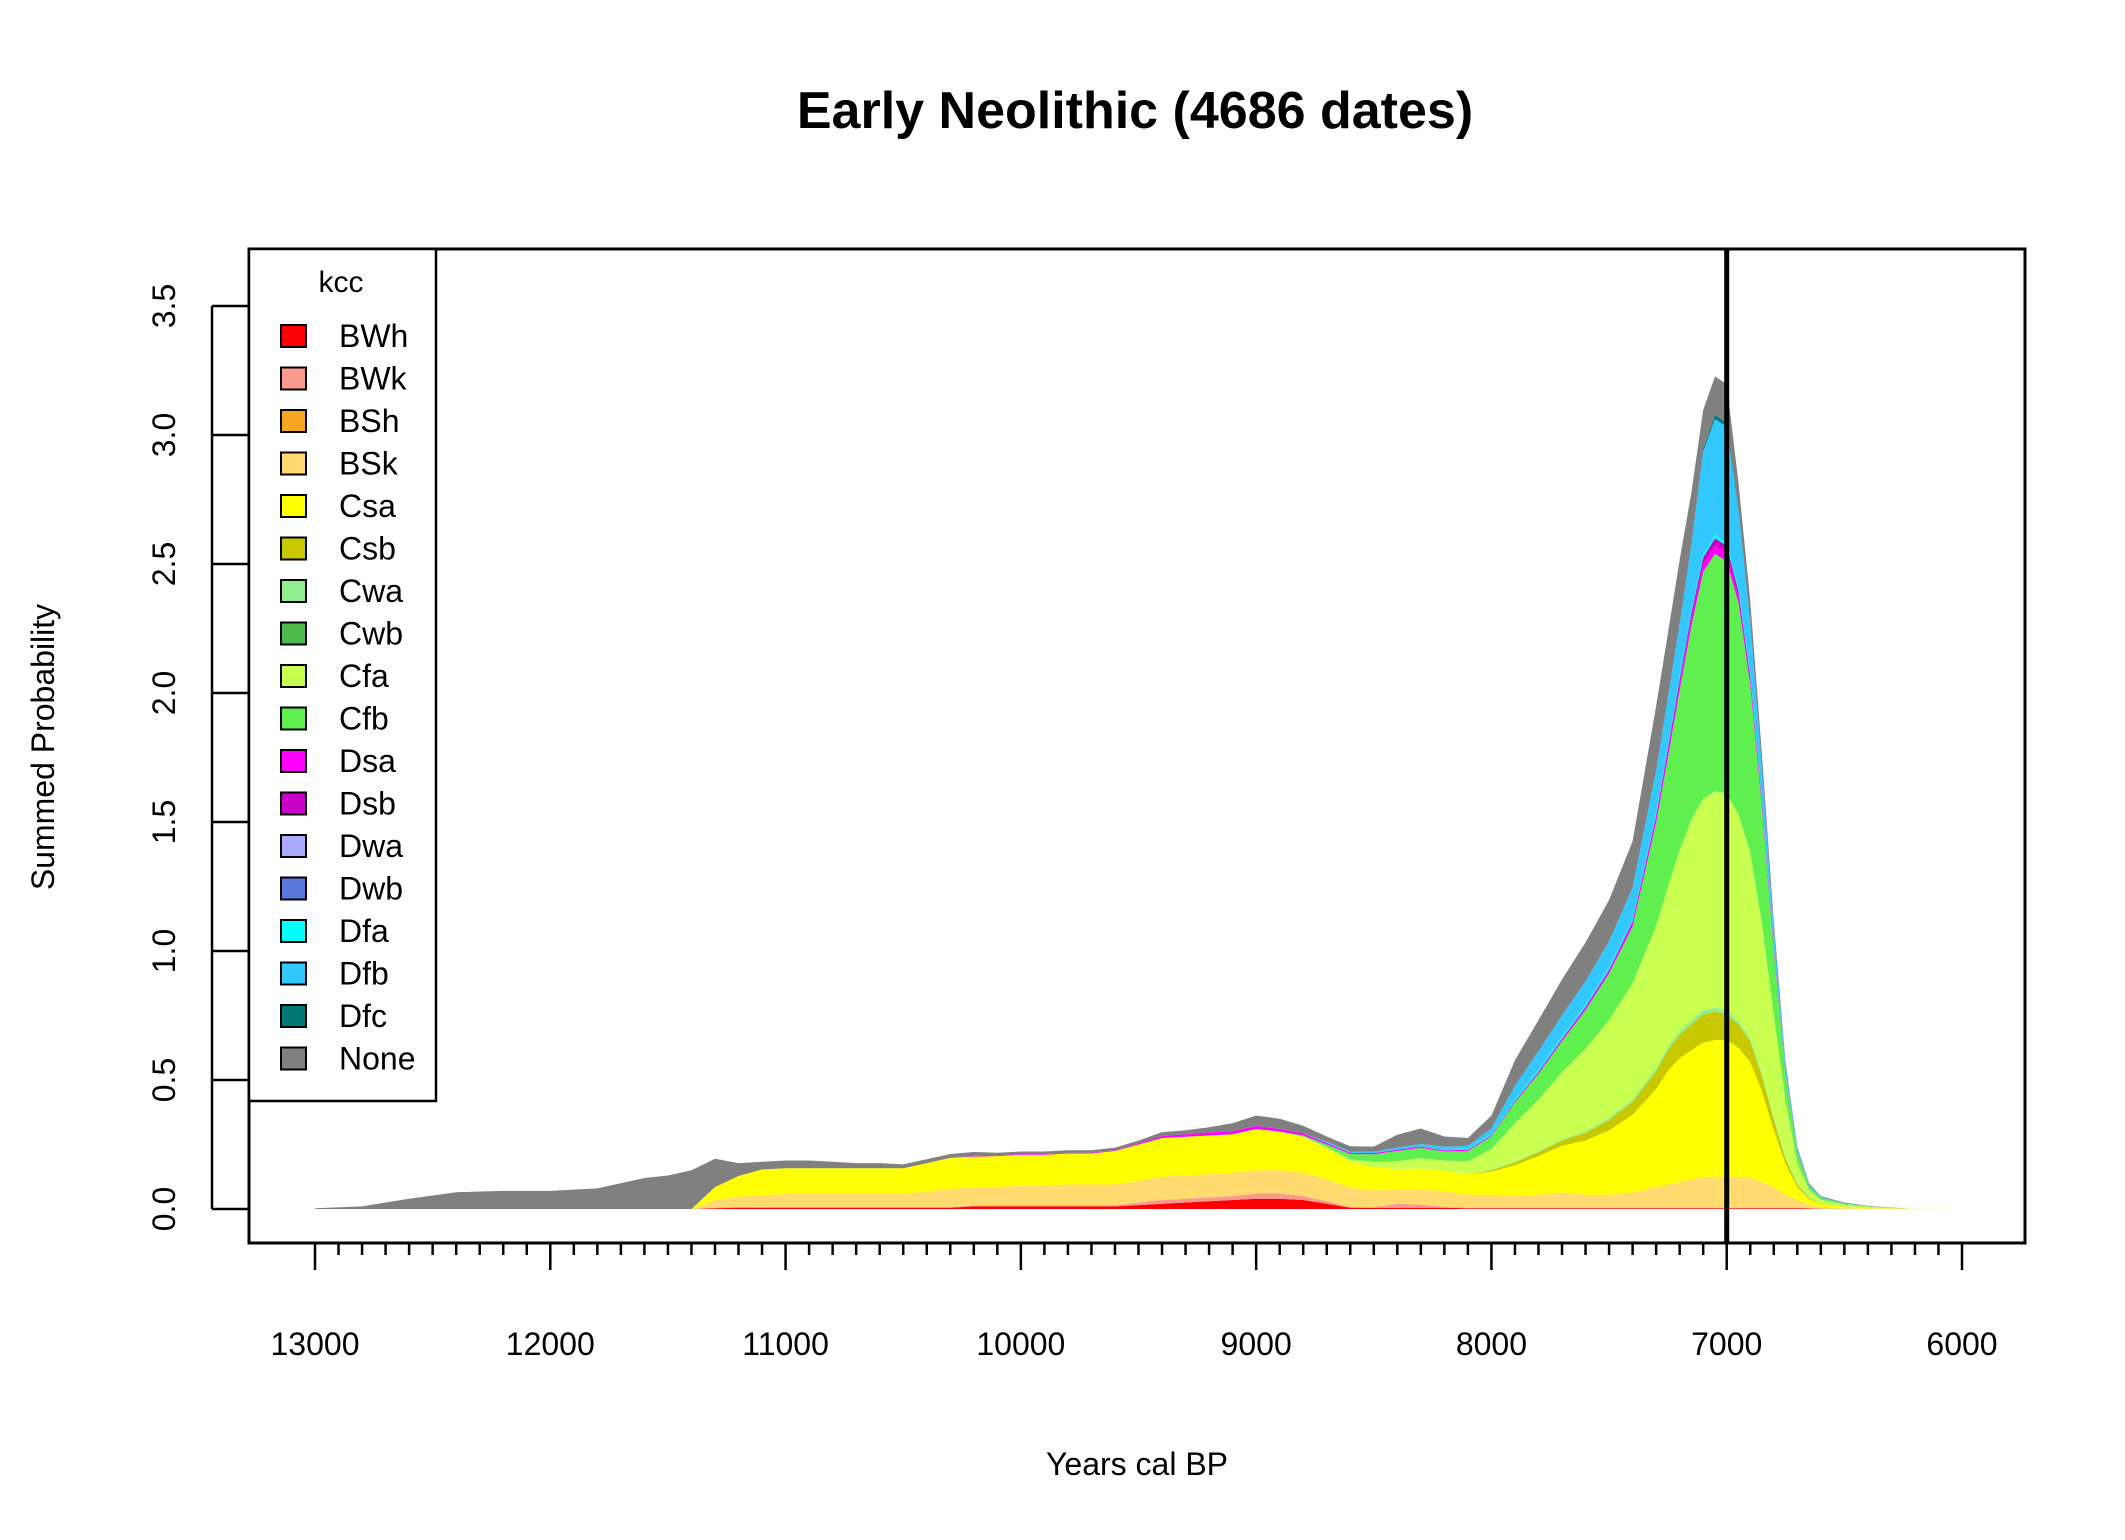  What do you see at coordinates (364, 719) in the screenshot?
I see `legend-label-cfb: Cfb` at bounding box center [364, 719].